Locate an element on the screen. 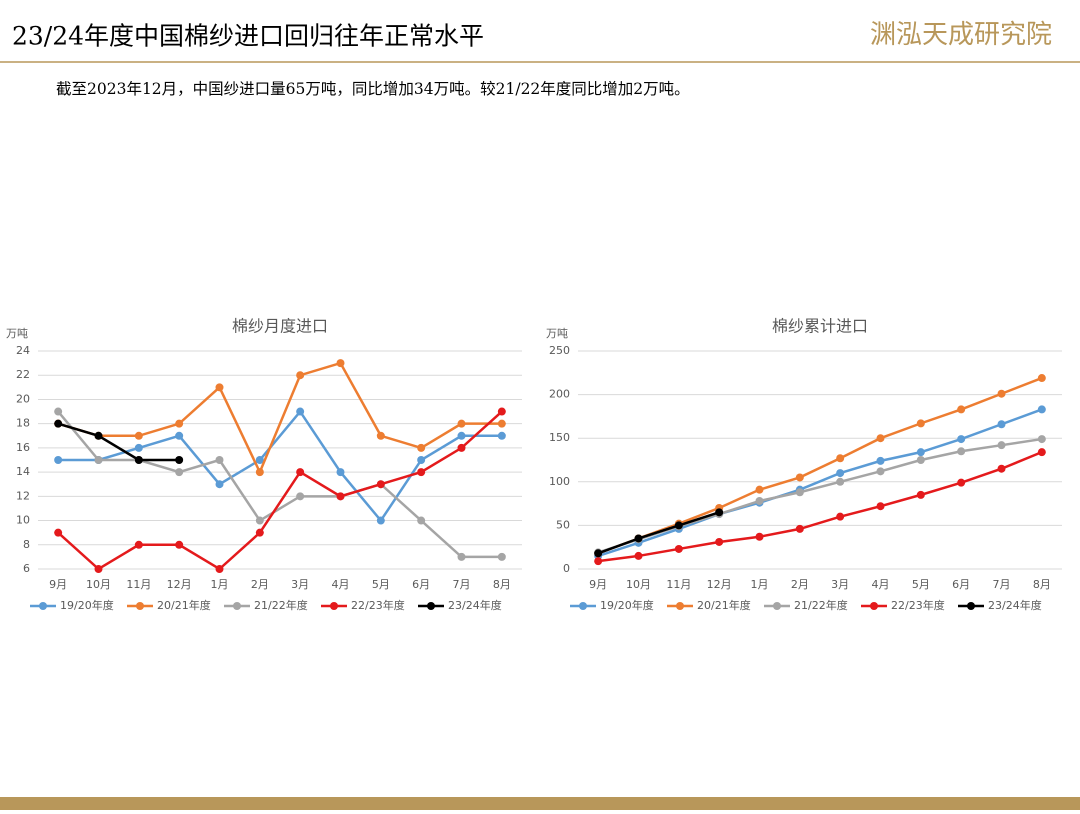  footer-bar is located at coordinates (540, 803).